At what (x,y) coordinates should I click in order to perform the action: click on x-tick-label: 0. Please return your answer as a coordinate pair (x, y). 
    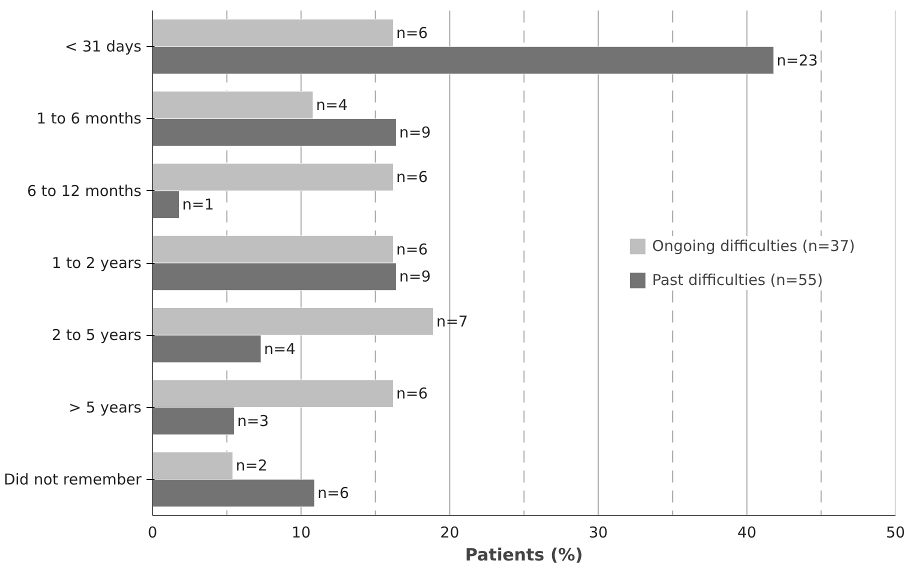
    Looking at the image, I should click on (153, 533).